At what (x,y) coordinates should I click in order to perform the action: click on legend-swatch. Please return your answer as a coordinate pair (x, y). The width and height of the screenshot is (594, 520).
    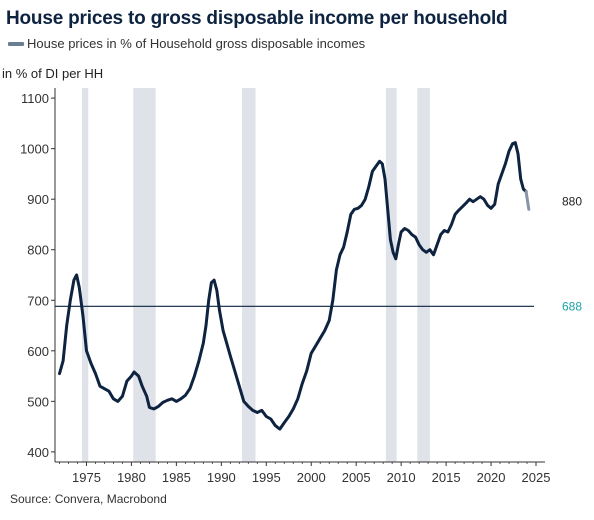
    Looking at the image, I should click on (16, 43).